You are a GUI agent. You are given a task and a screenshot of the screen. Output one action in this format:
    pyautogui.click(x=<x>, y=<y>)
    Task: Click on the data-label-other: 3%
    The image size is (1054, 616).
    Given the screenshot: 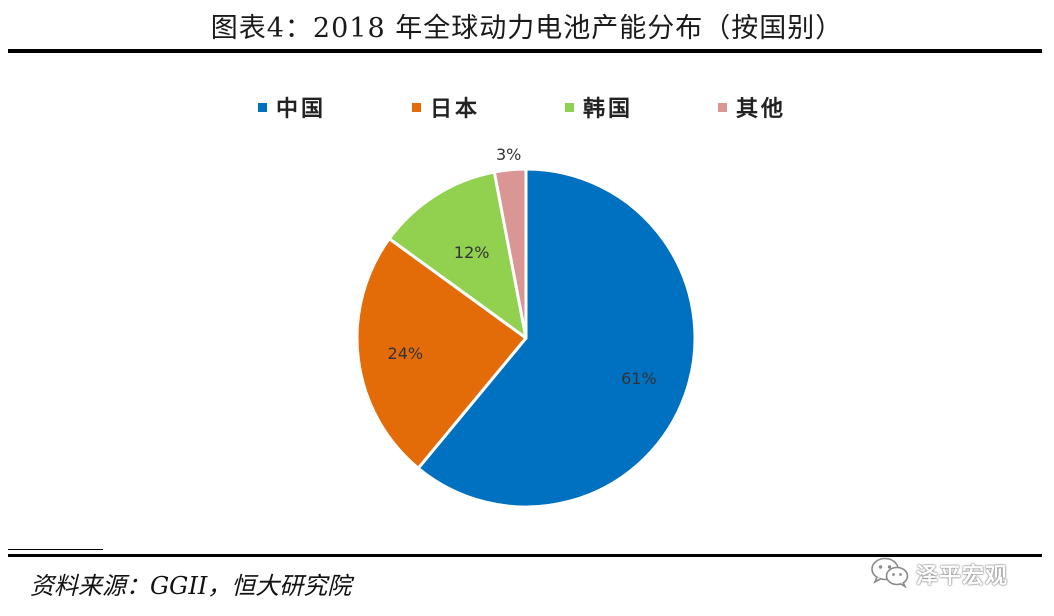 What is the action you would take?
    pyautogui.click(x=508, y=154)
    